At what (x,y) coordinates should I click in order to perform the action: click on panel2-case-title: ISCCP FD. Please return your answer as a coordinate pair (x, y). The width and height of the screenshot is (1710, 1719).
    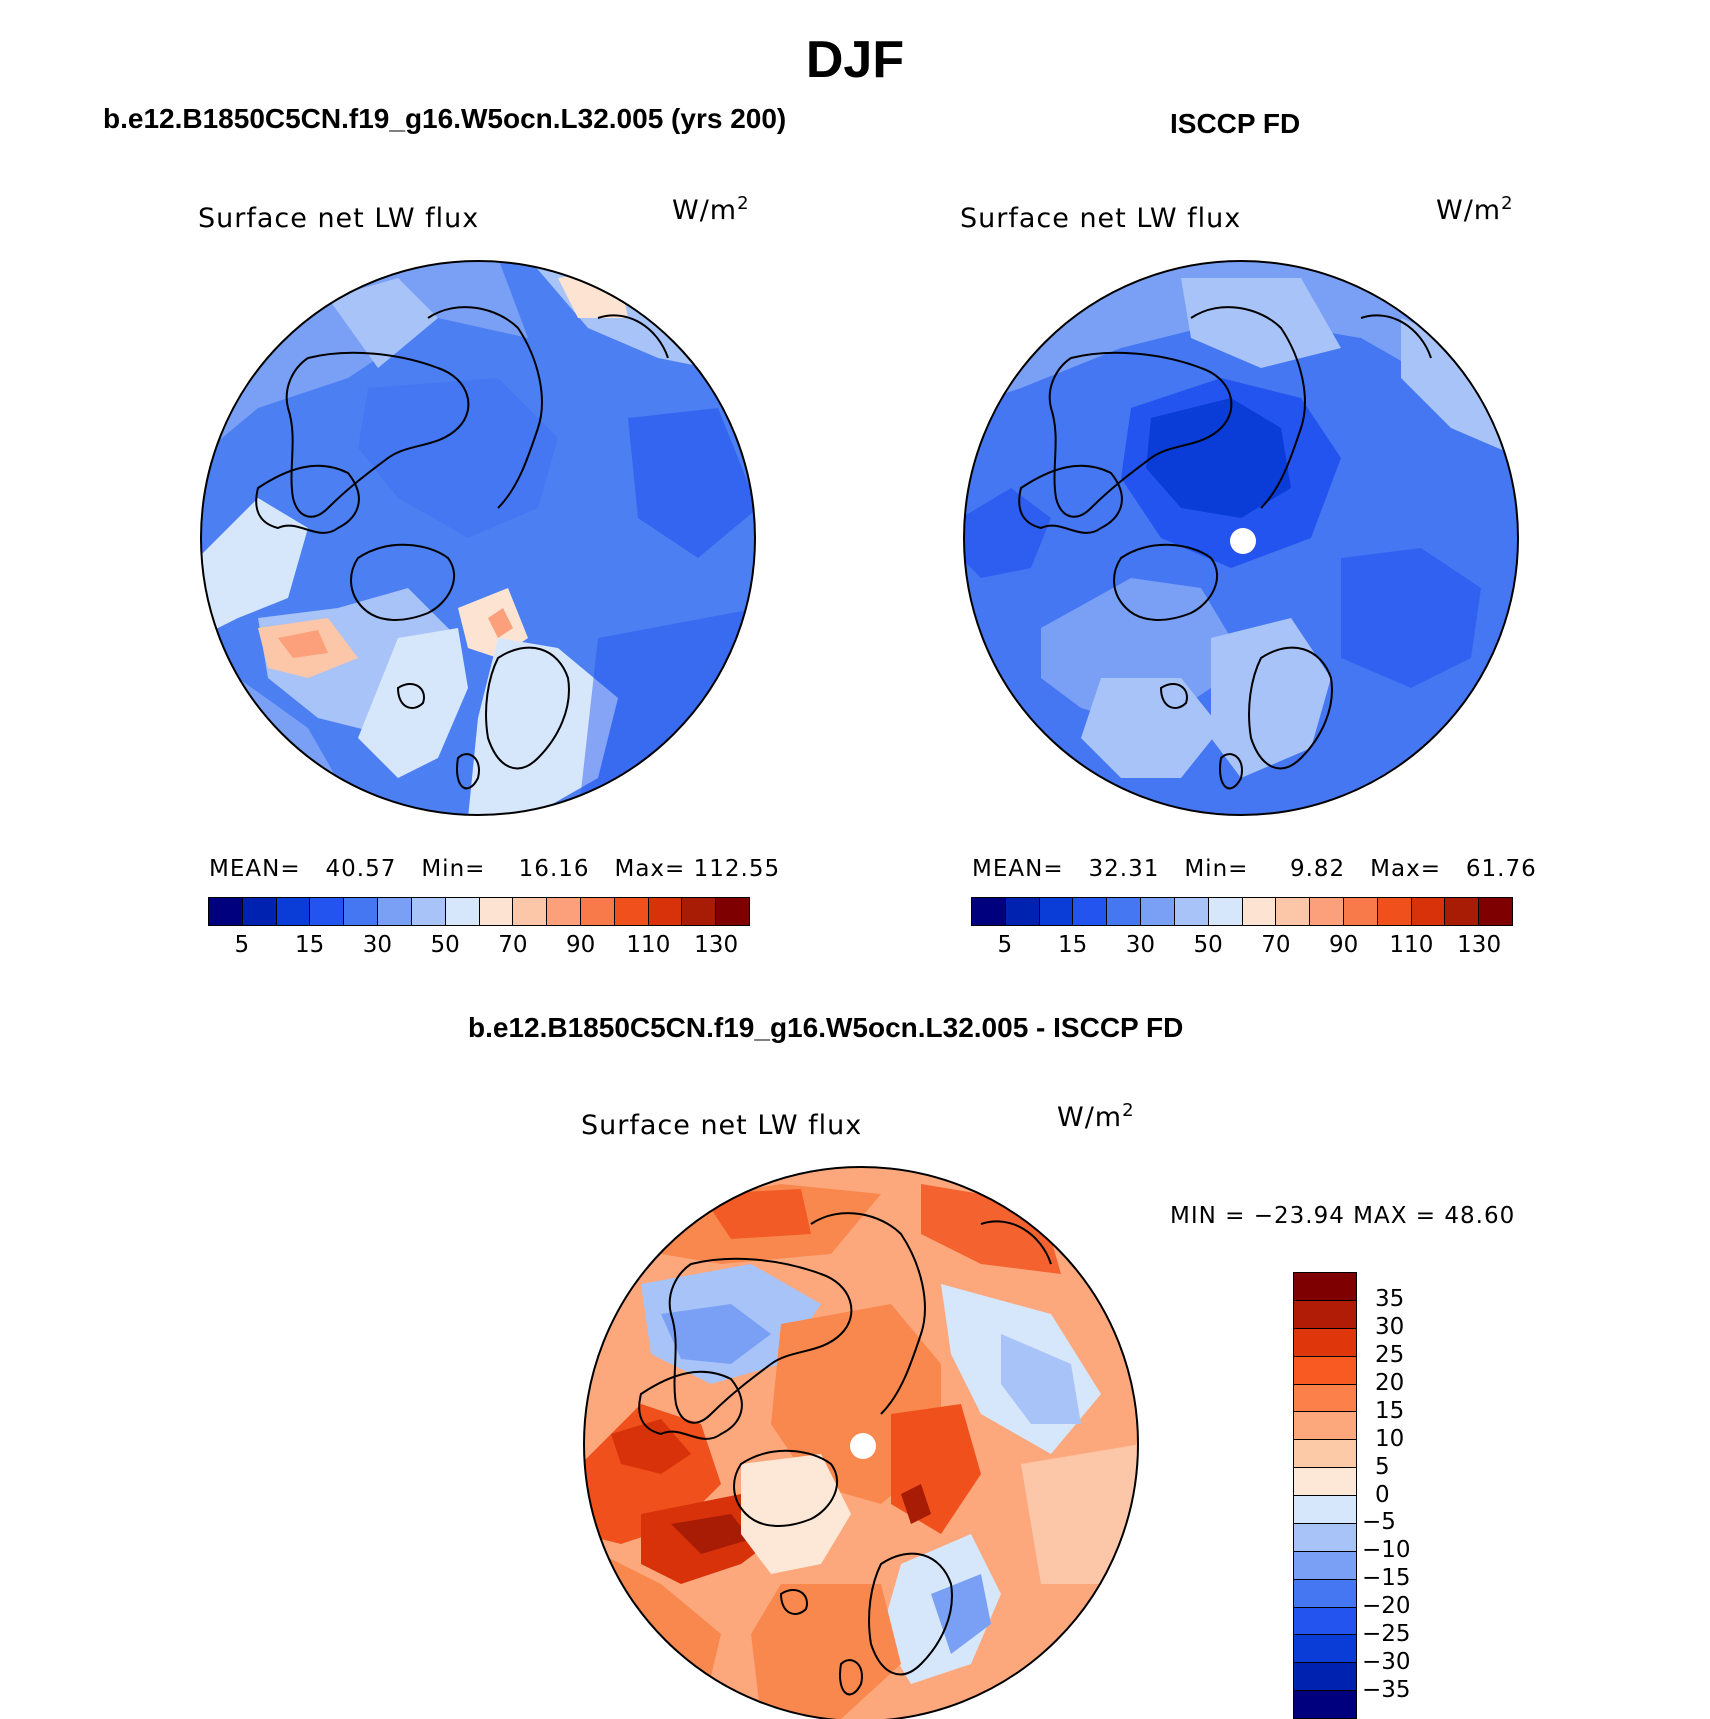
    Looking at the image, I should click on (1235, 123).